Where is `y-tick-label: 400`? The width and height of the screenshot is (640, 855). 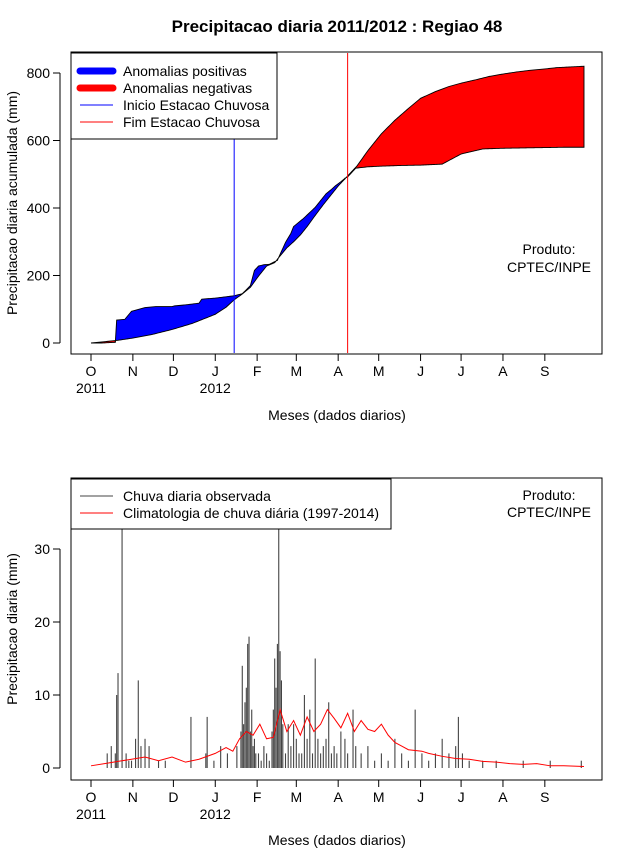 y-tick-label: 400 is located at coordinates (39, 208).